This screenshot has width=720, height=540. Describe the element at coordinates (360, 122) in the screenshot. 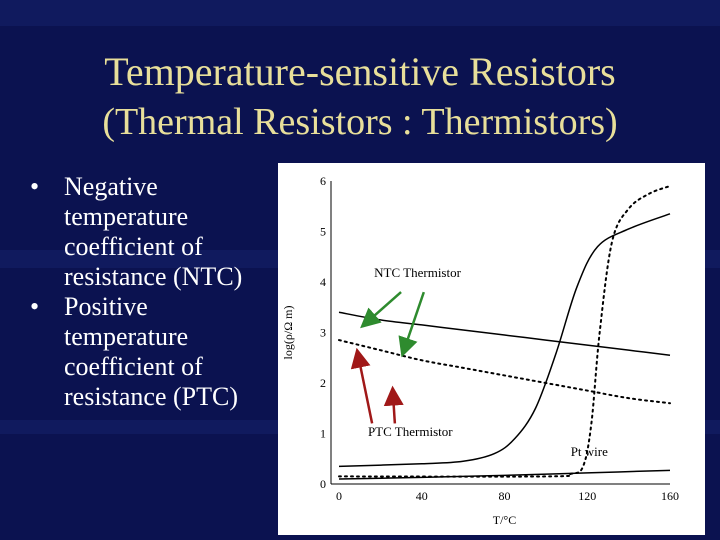

I see `slide-subtitle: (Thermal Resistors : Thermistors)` at that location.